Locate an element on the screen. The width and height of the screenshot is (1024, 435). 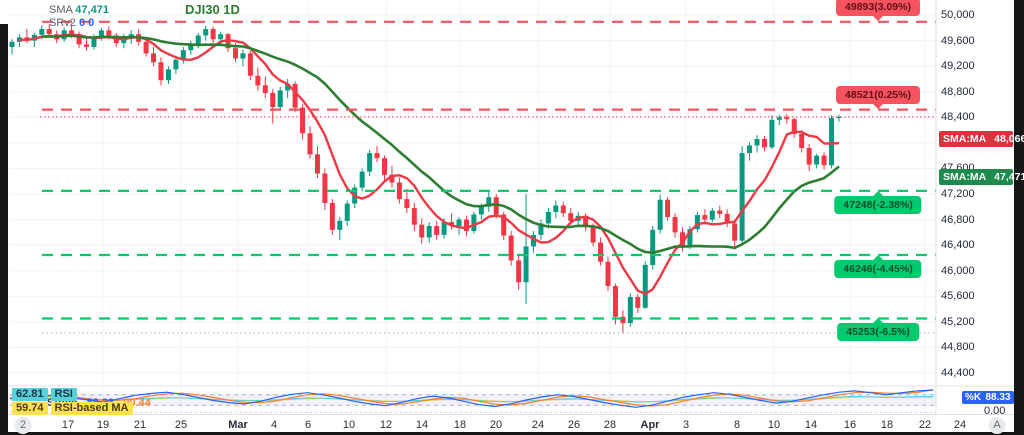
rsi-name-chip: RSI is located at coordinates (63, 394).